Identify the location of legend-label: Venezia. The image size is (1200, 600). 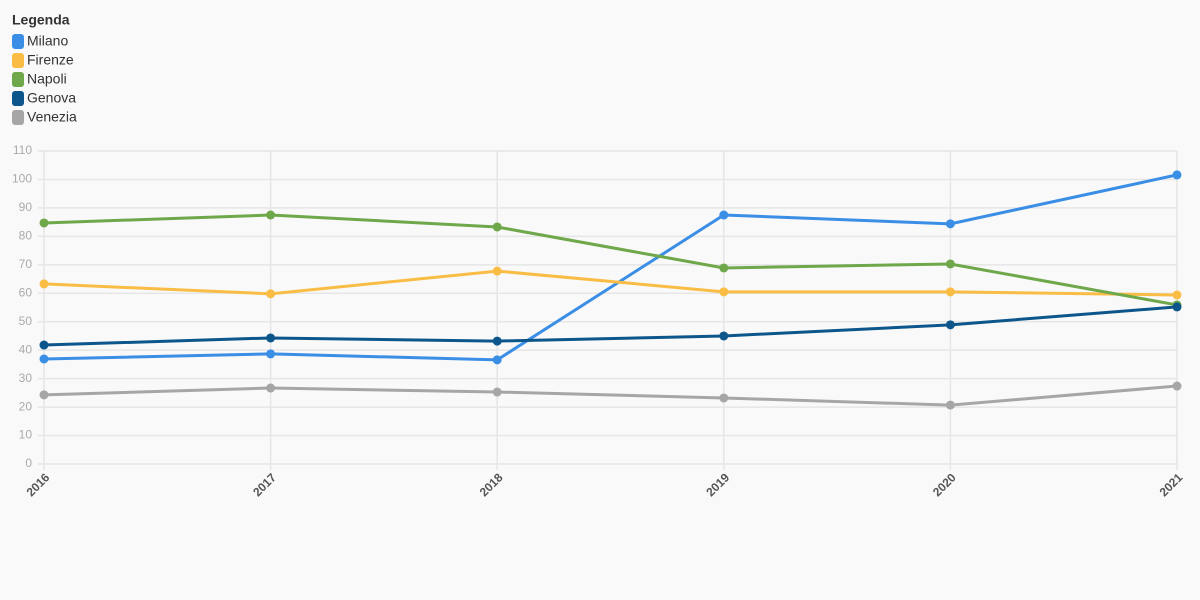
(52, 117).